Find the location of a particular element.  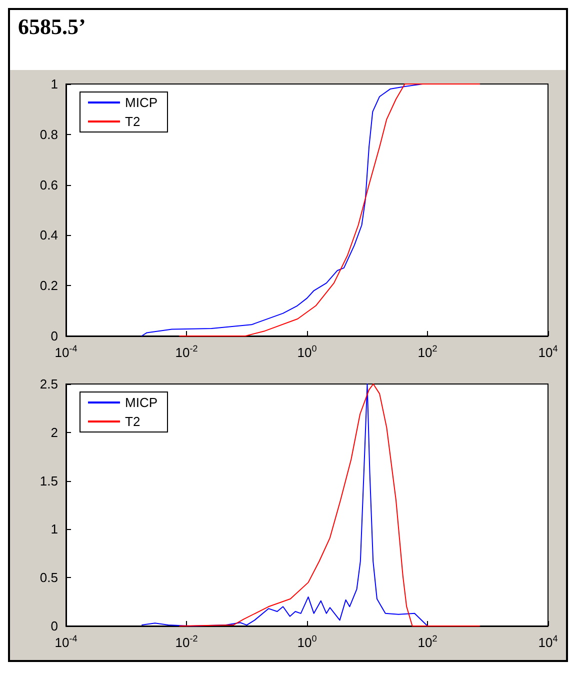

y-tick-label: 1.5 is located at coordinates (49, 480).